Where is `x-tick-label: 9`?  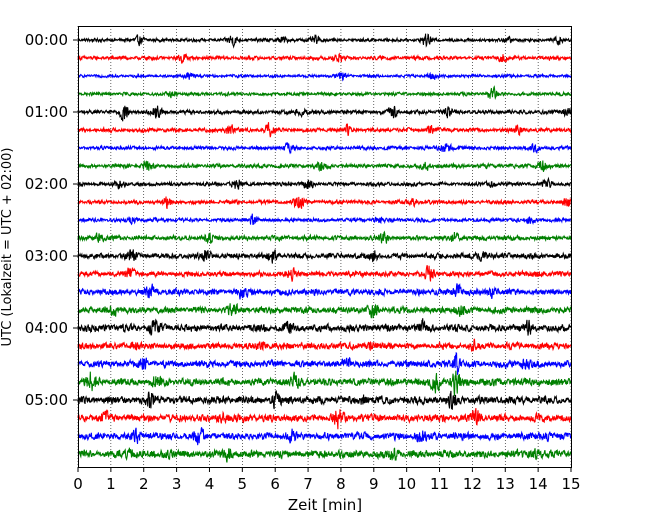 x-tick-label: 9 is located at coordinates (374, 484).